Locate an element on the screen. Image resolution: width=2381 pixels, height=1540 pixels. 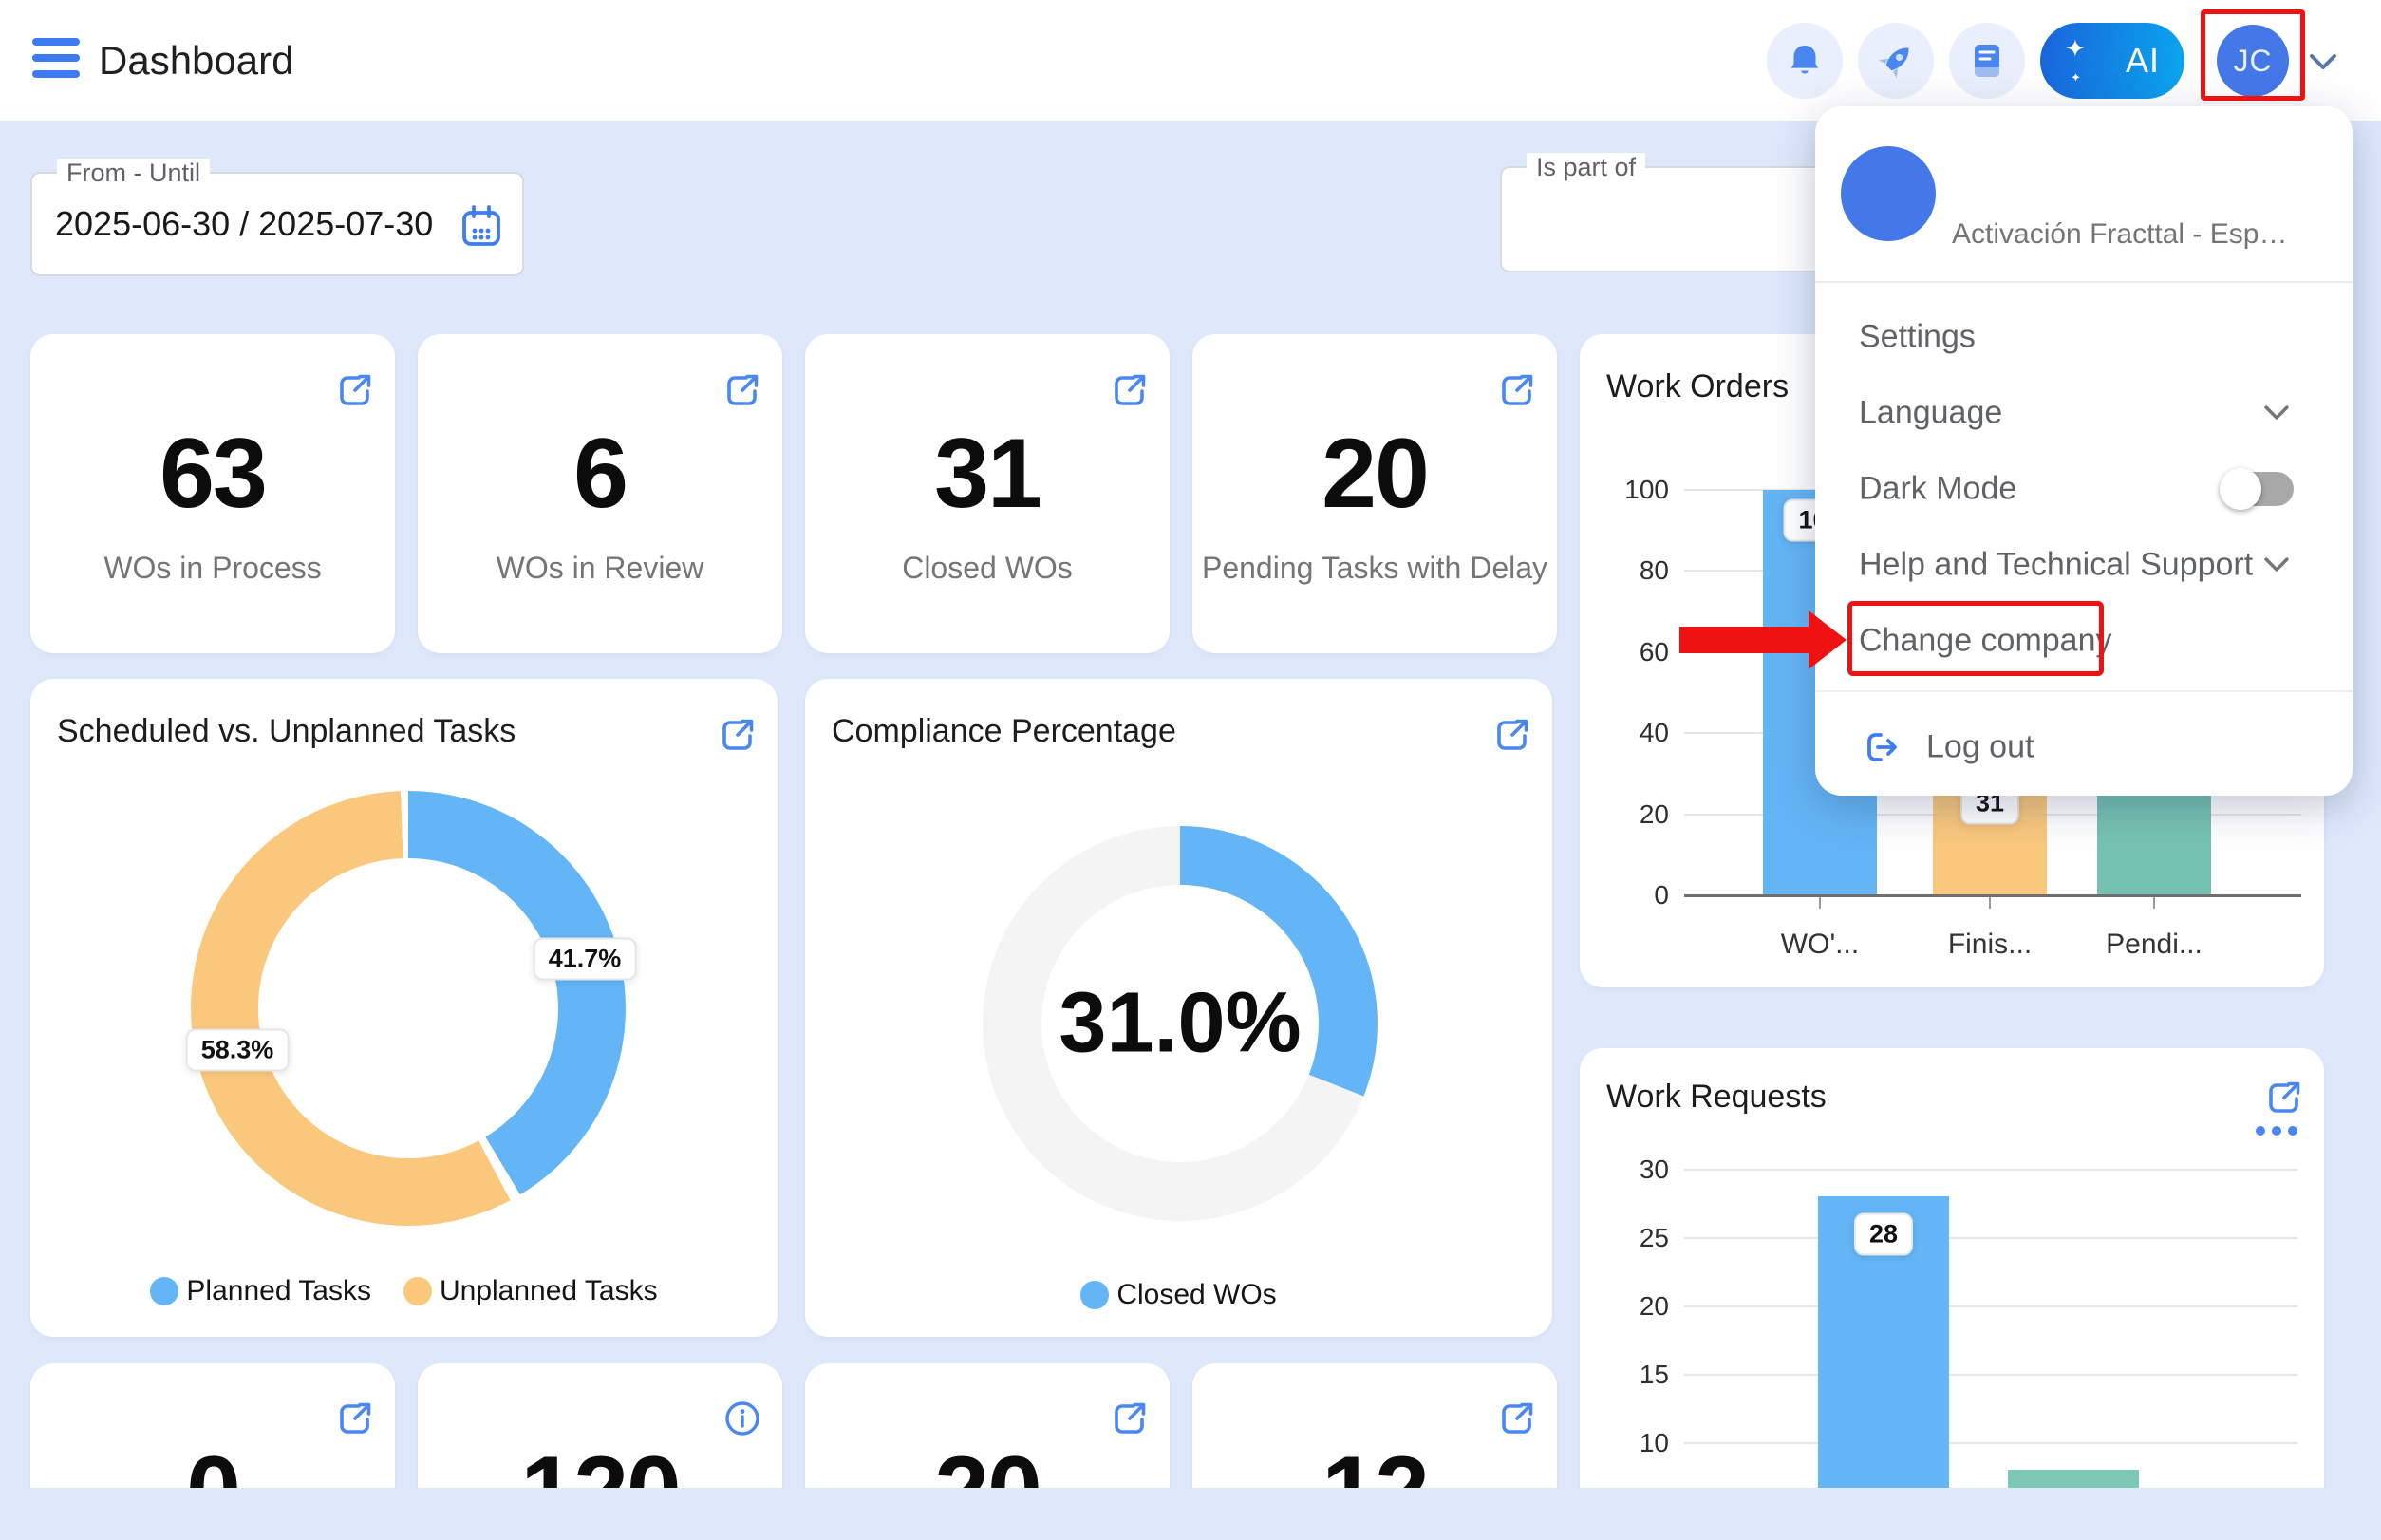
y-tick: 80 is located at coordinates (1654, 570).